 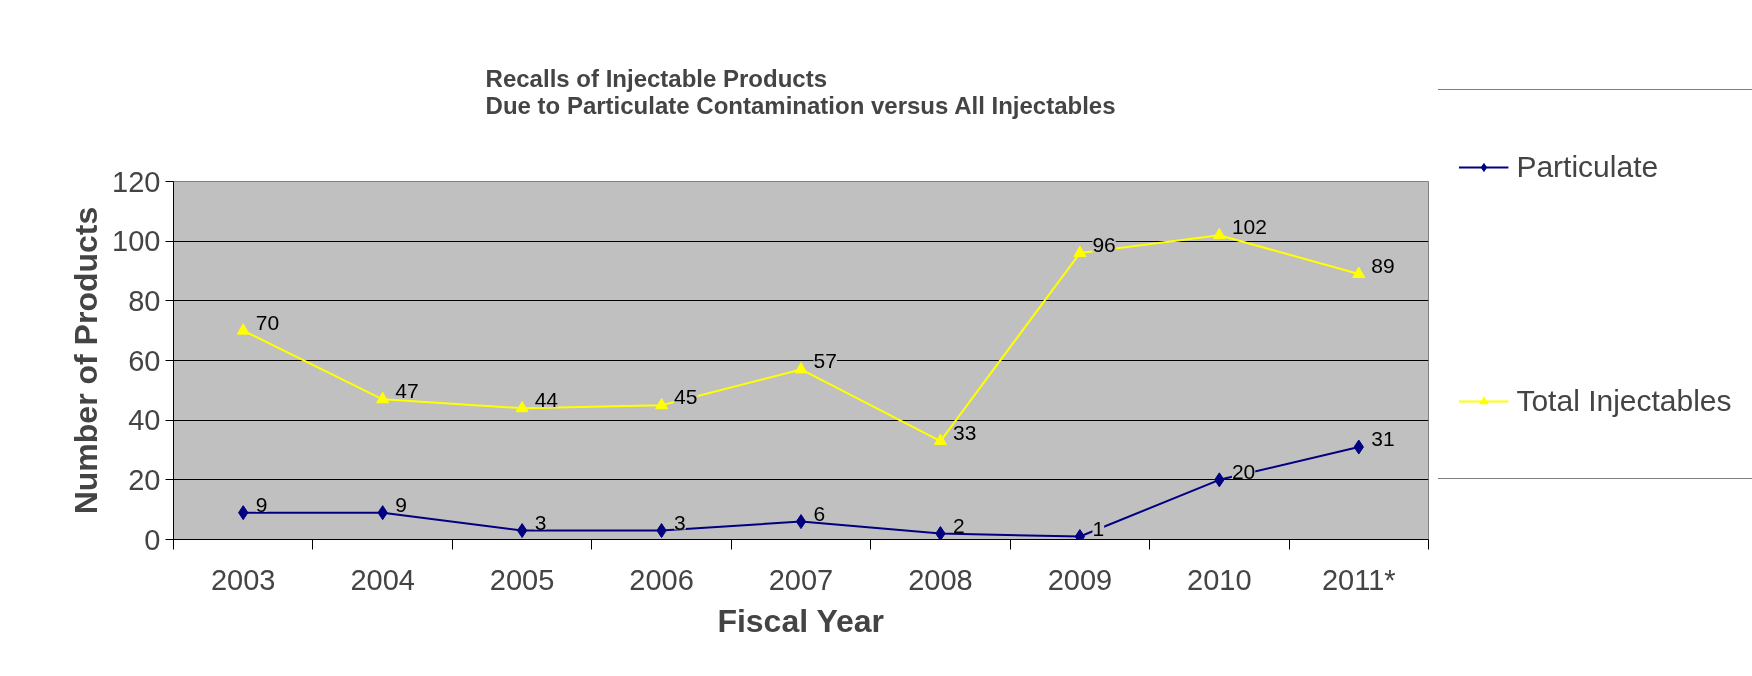 What do you see at coordinates (1243, 471) in the screenshot?
I see `data-label: 20` at bounding box center [1243, 471].